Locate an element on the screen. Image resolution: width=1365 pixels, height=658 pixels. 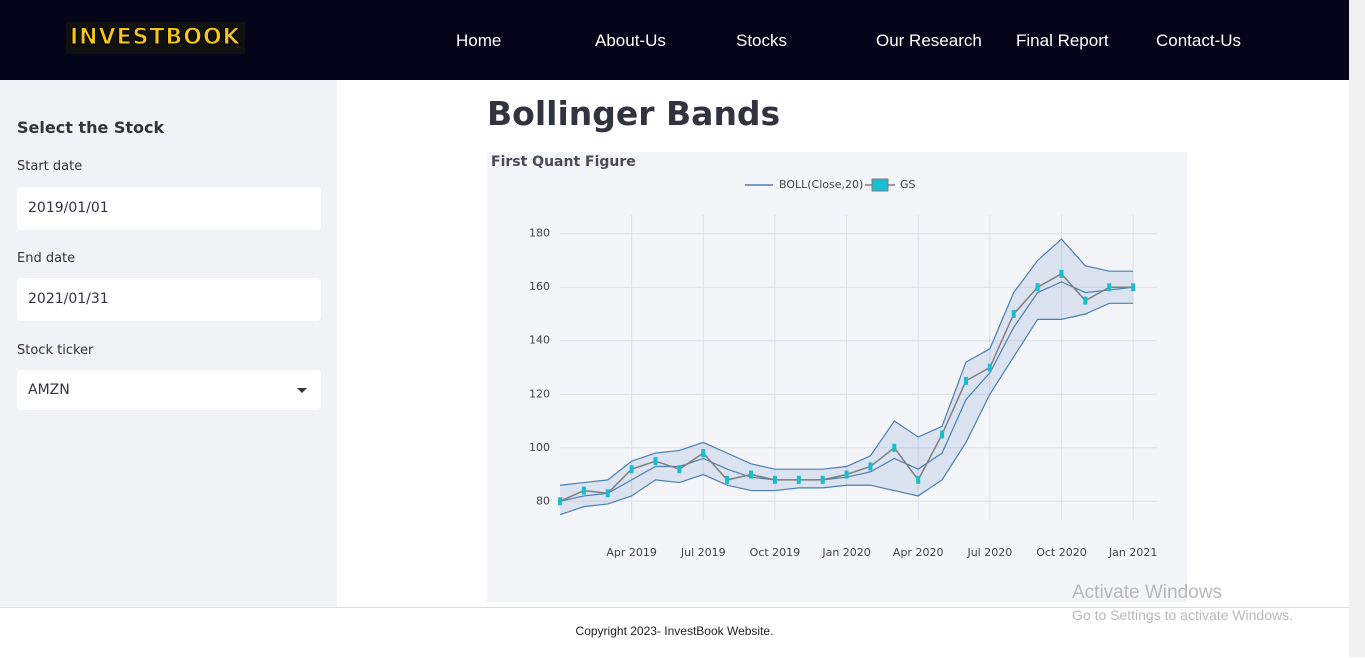
x-tick-label: Oct 2020 is located at coordinates (1061, 552).